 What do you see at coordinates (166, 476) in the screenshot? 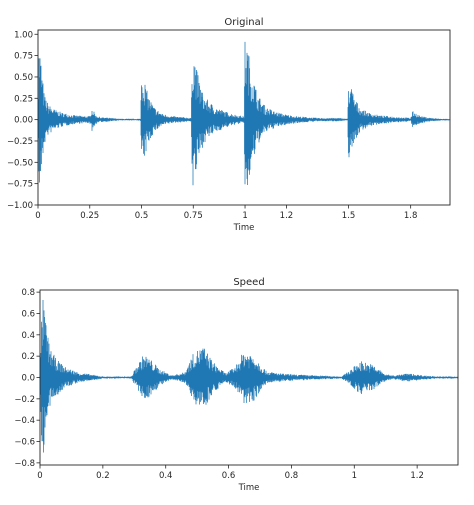
I see `x-tick-label: 0.4` at bounding box center [166, 476].